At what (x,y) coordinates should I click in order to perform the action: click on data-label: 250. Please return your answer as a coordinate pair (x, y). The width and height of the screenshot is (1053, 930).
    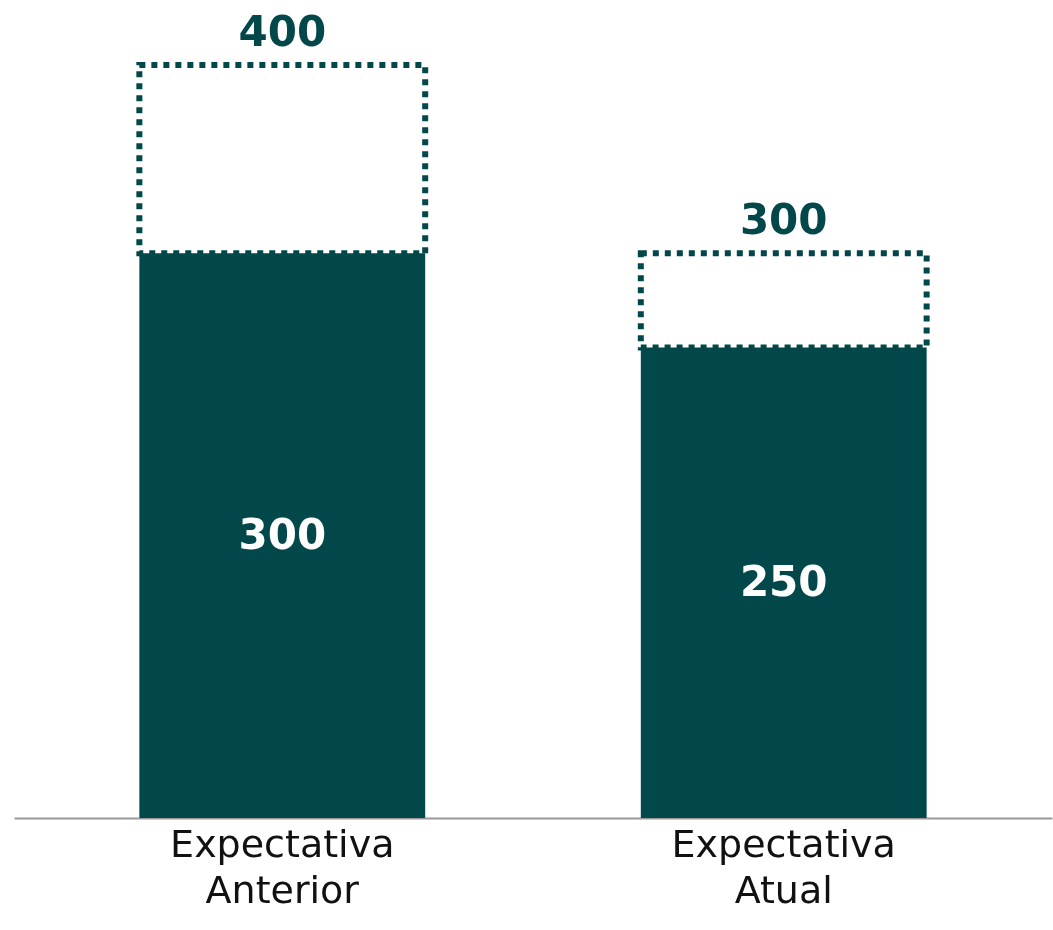
    Looking at the image, I should click on (783, 581).